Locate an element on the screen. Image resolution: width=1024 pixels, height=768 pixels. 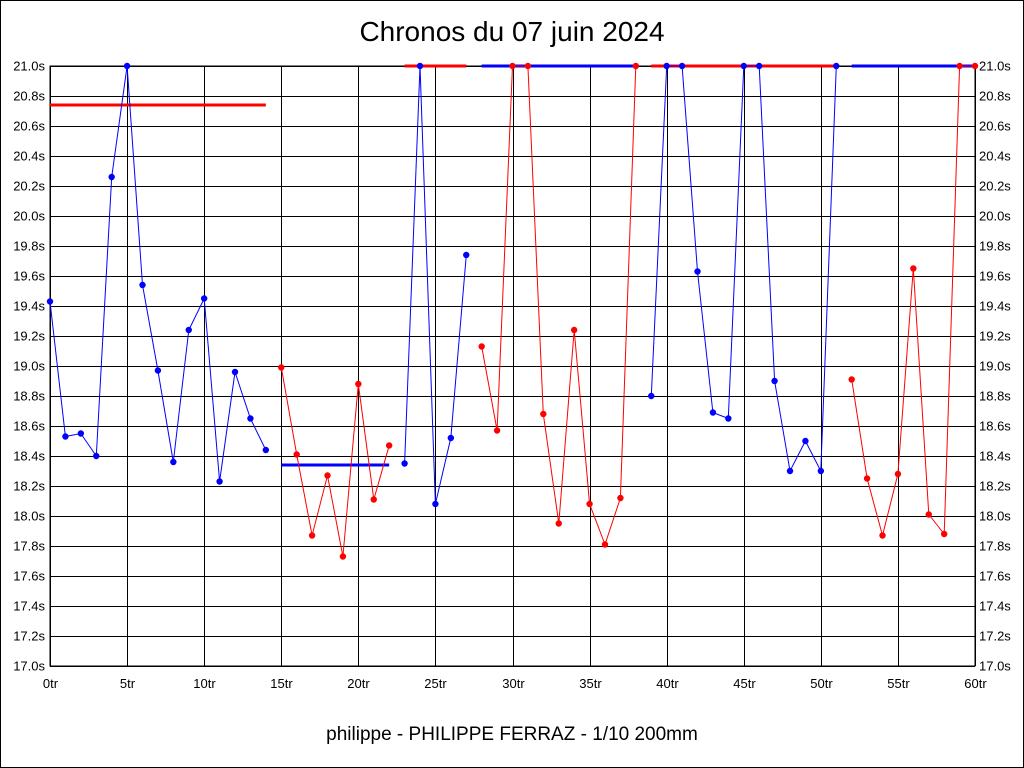
x-tick-label: 10tr is located at coordinates (204, 683).